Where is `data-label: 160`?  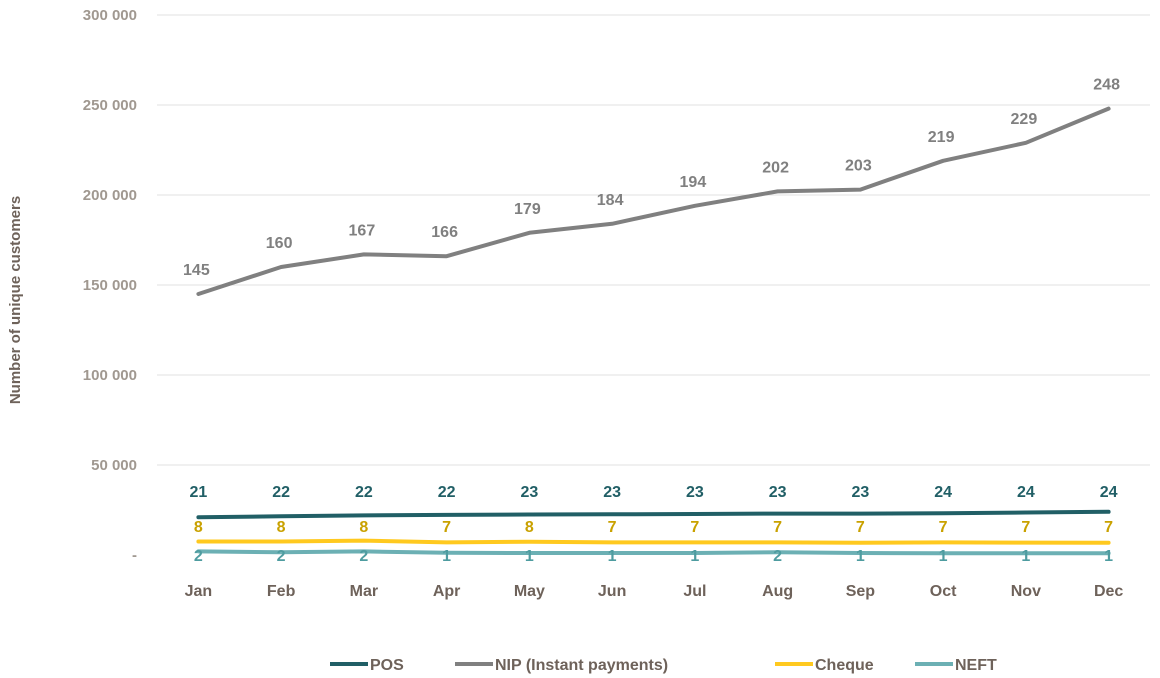 data-label: 160 is located at coordinates (279, 243).